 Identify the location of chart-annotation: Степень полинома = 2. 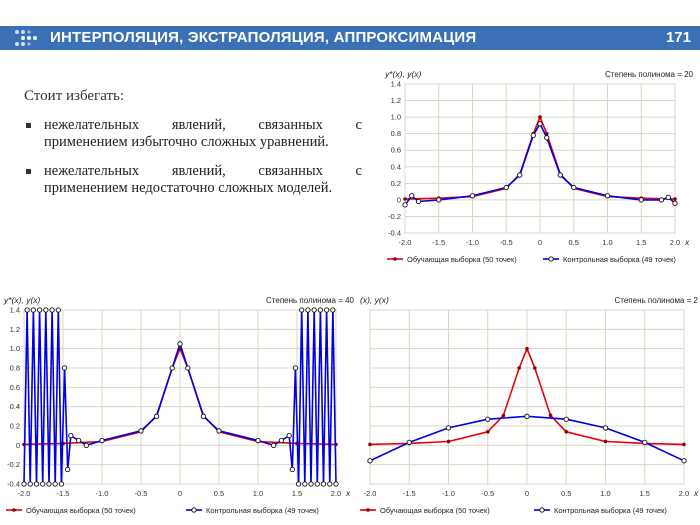
(656, 300).